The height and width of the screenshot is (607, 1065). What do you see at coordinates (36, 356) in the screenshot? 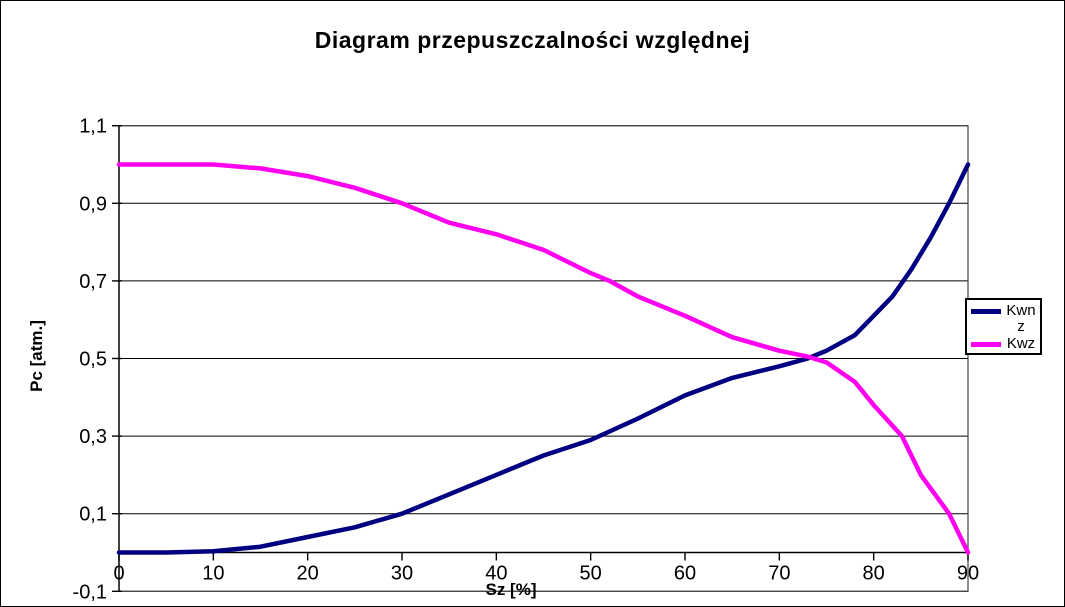
I see `y-axis-title: Pc [atm.]` at bounding box center [36, 356].